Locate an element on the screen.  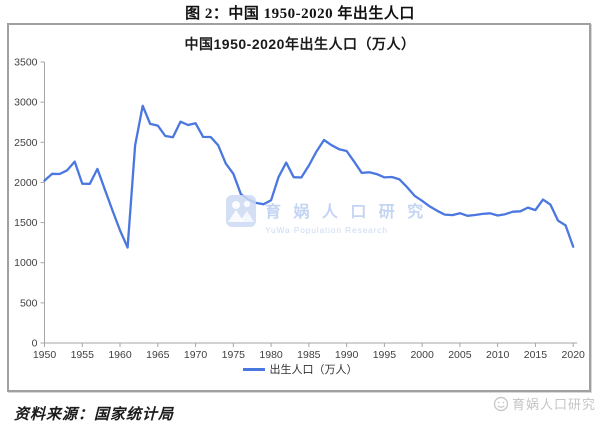
watermark-corner-text: 育娲人口研究 is located at coordinates (553, 404).